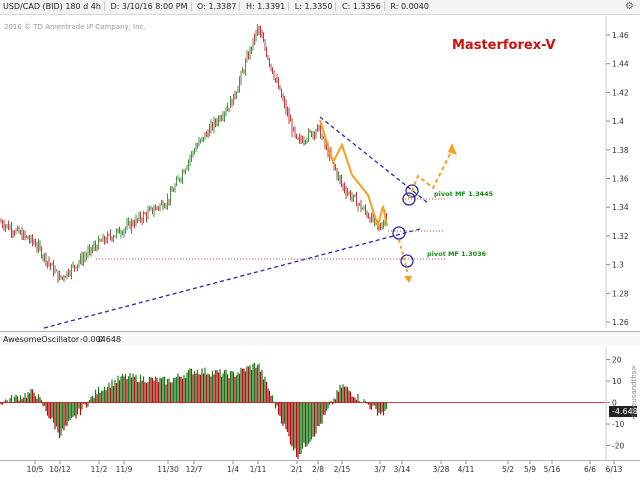 This screenshot has height=480, width=640. I want to click on price-tick-label: 1.32, so click(620, 236).